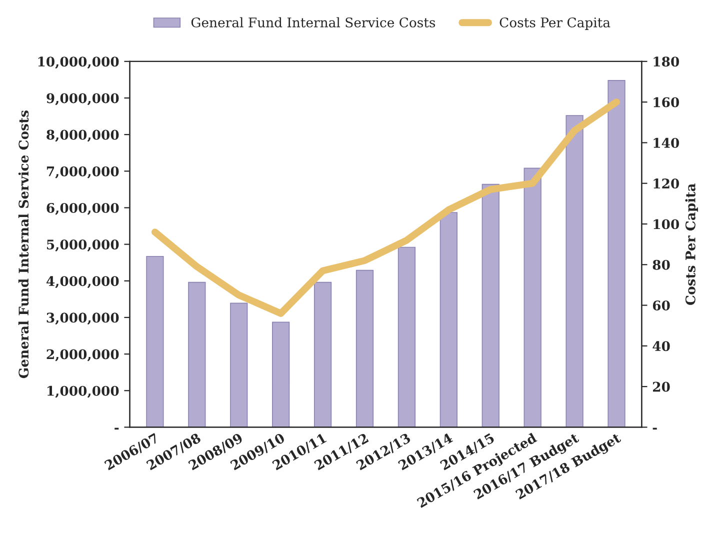 The height and width of the screenshot is (534, 721). What do you see at coordinates (555, 23) in the screenshot?
I see `legend-label: Costs Per Capita` at bounding box center [555, 23].